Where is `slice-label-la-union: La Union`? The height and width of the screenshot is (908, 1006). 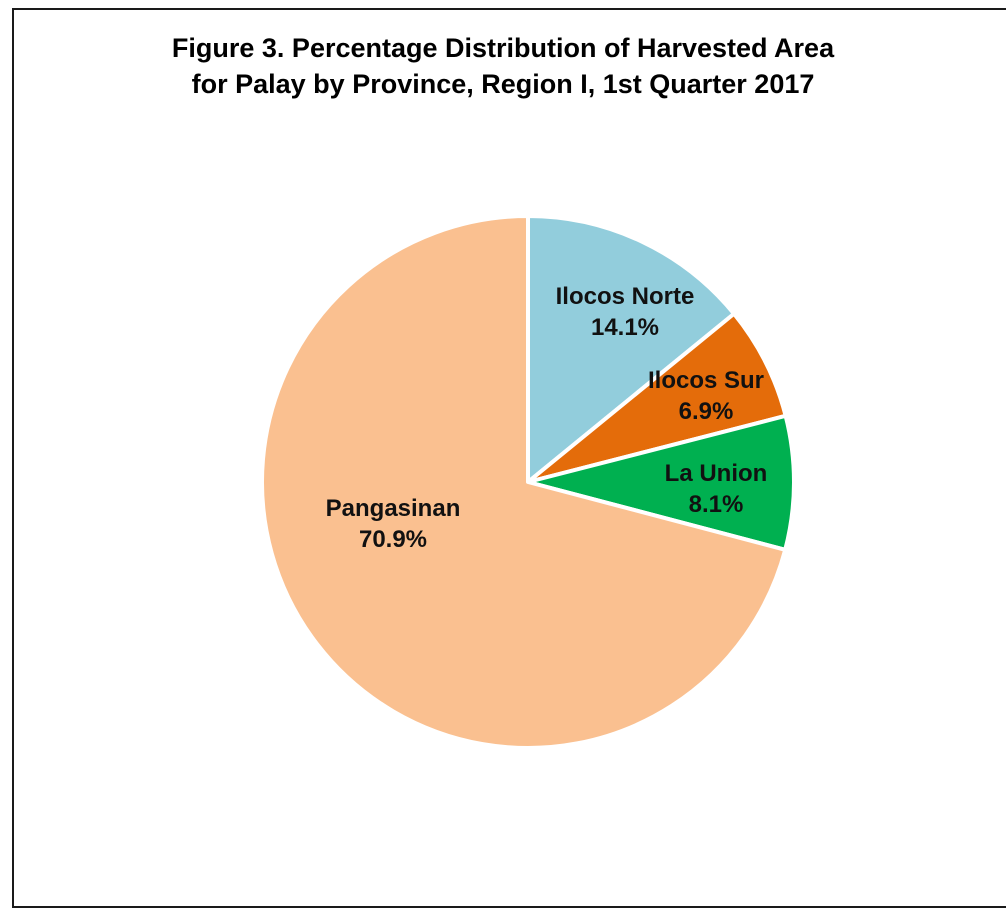
slice-label-la-union: La Union is located at coordinates (716, 473).